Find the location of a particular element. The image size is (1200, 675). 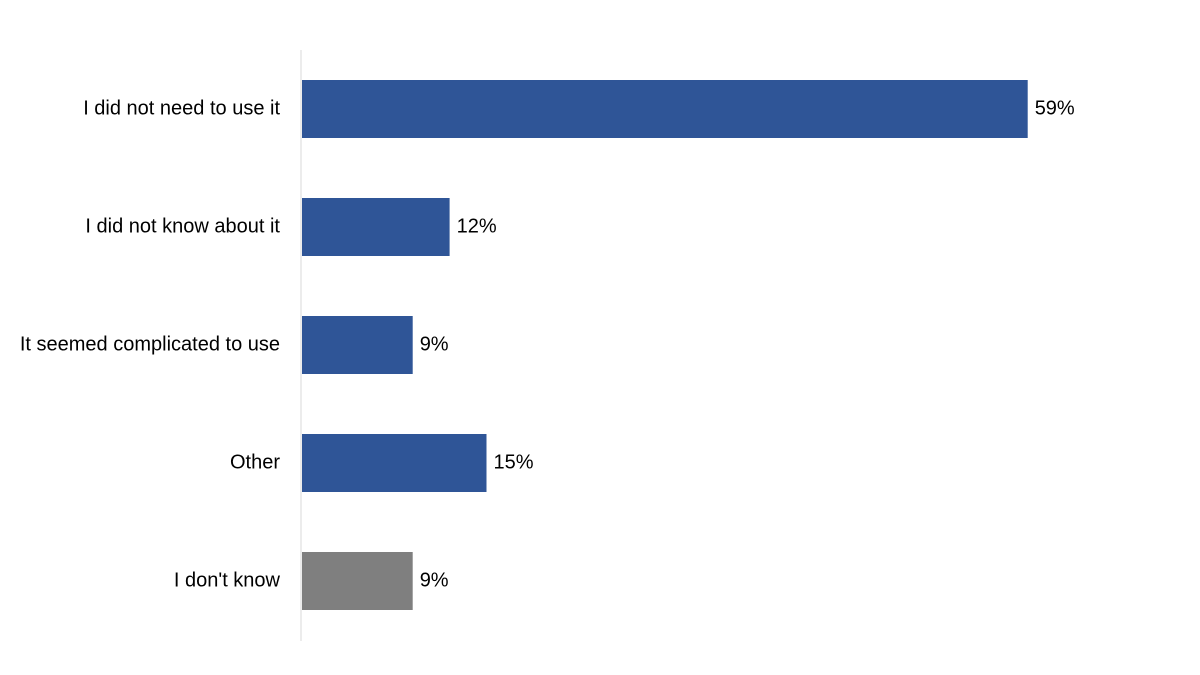

category-label: I did not know about it is located at coordinates (182, 226).